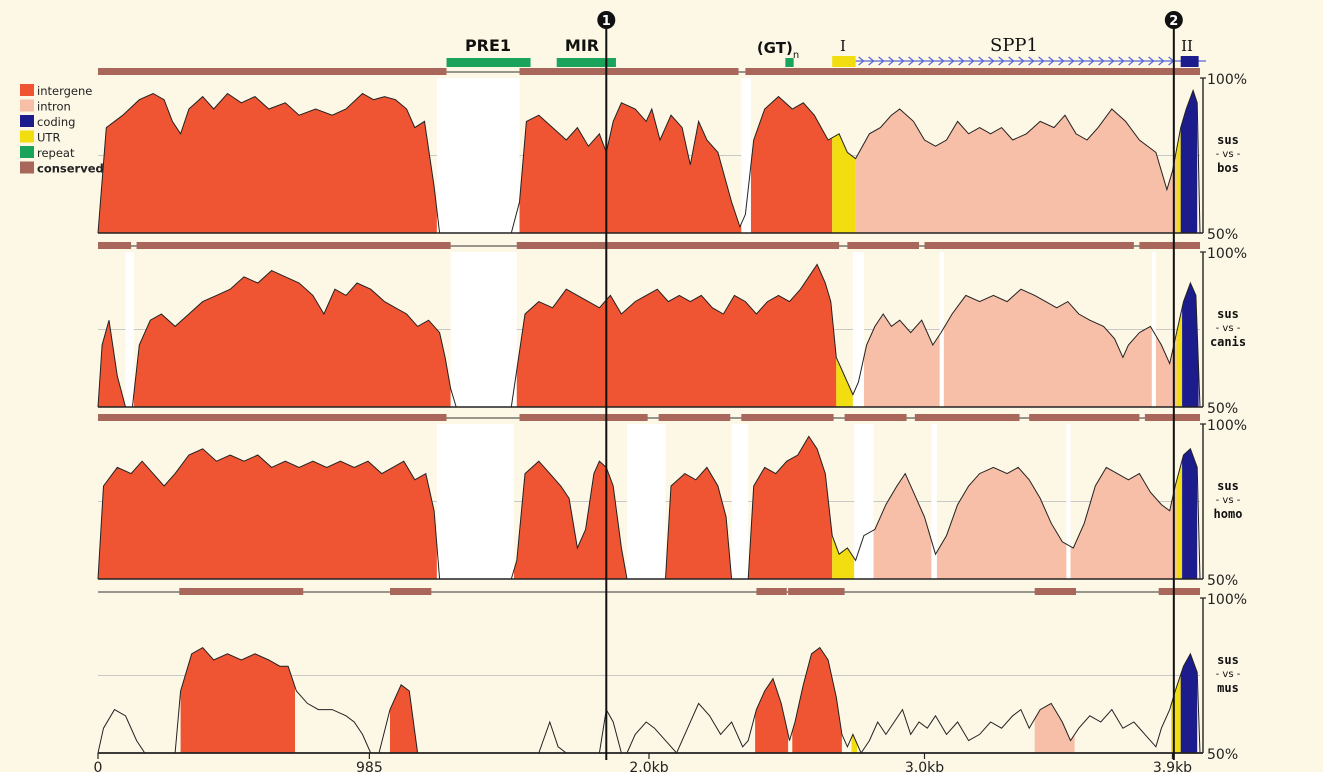 This screenshot has height=772, width=1323. Describe the element at coordinates (796, 55) in the screenshot. I see `repeat-label-gt-subscript: n` at that location.